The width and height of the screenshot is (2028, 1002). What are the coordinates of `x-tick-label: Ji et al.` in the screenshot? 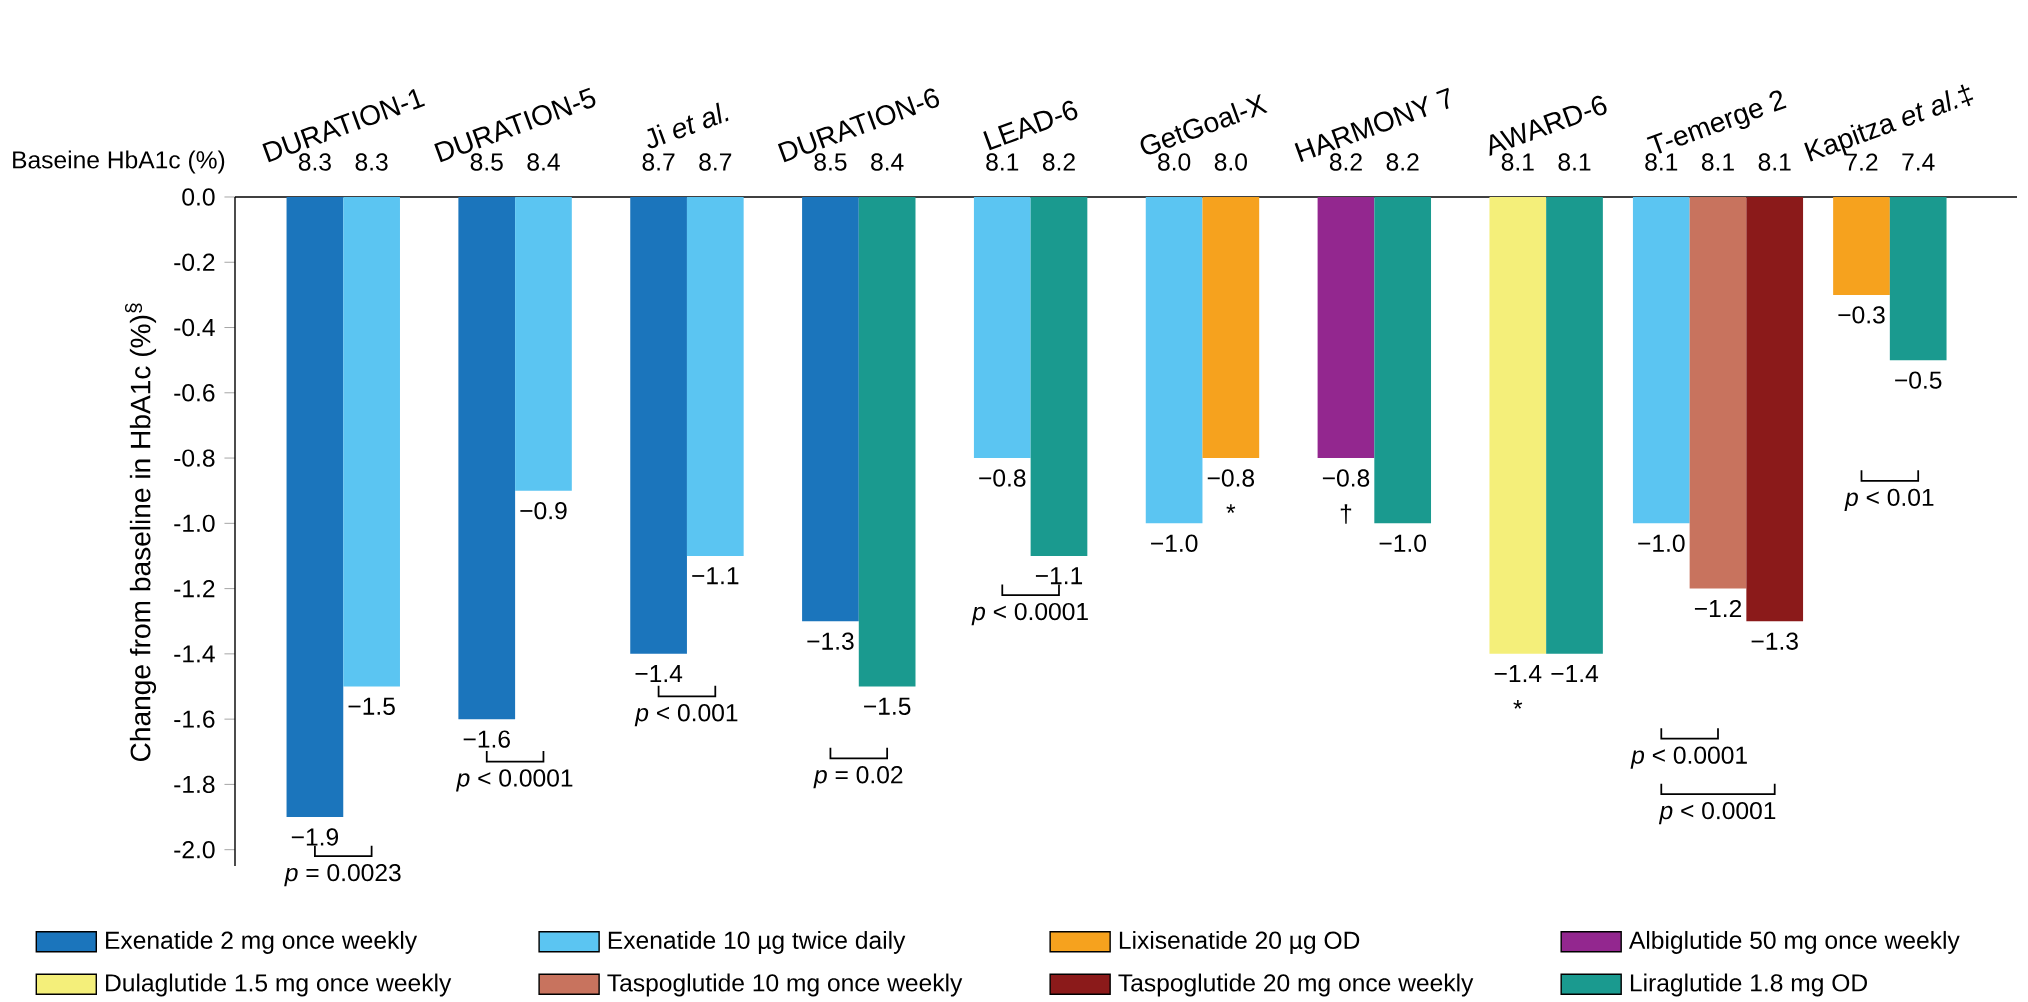 It's located at (688, 125).